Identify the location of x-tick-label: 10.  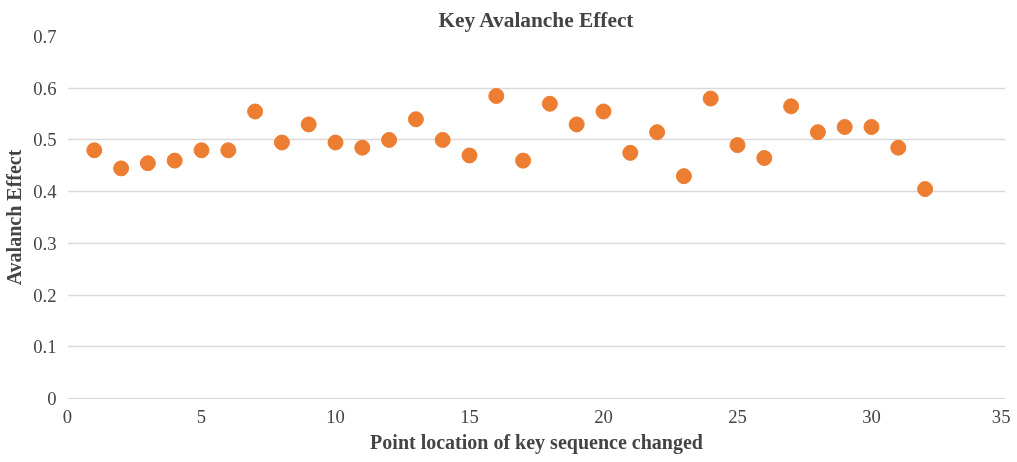
(335, 416).